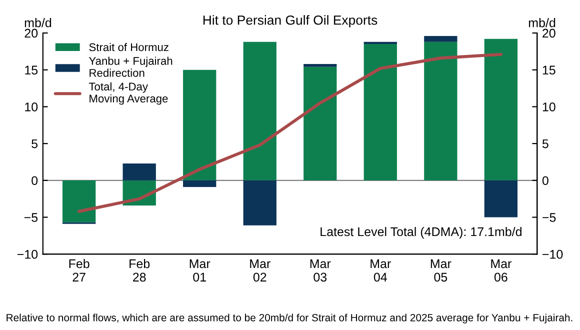 The image size is (580, 330). What do you see at coordinates (290, 21) in the screenshot?
I see `chart-title: Hit to Persian Gulf Oil Exports` at bounding box center [290, 21].